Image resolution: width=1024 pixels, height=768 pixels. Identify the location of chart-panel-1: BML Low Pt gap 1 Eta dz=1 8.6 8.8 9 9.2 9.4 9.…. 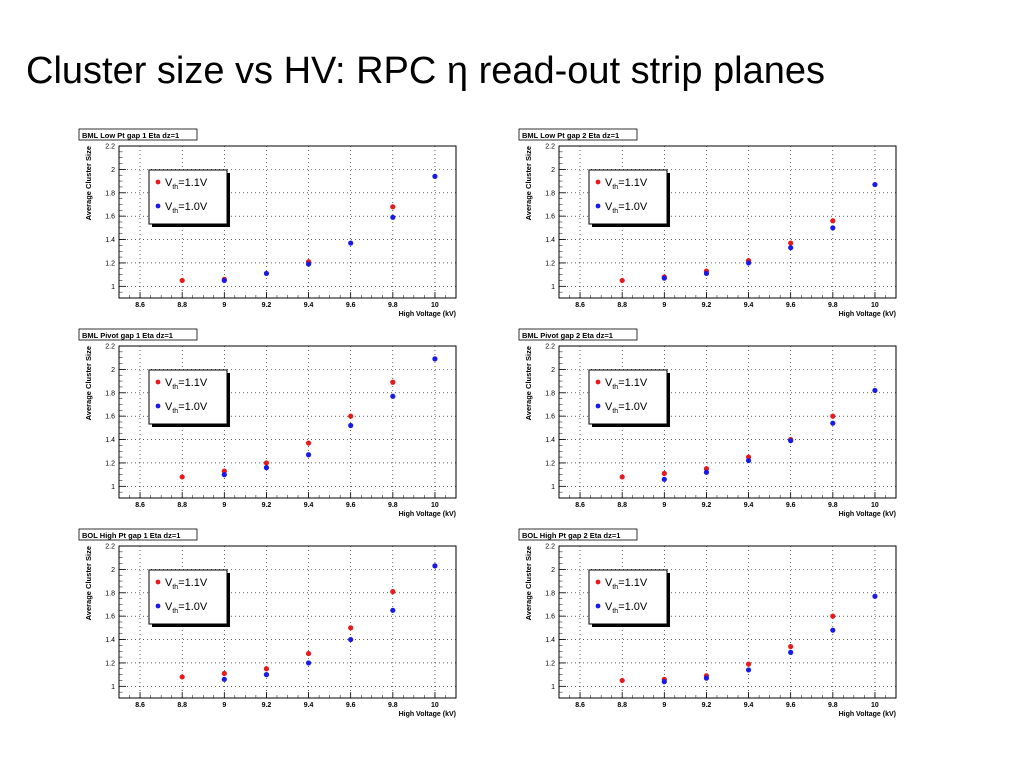
(271, 223).